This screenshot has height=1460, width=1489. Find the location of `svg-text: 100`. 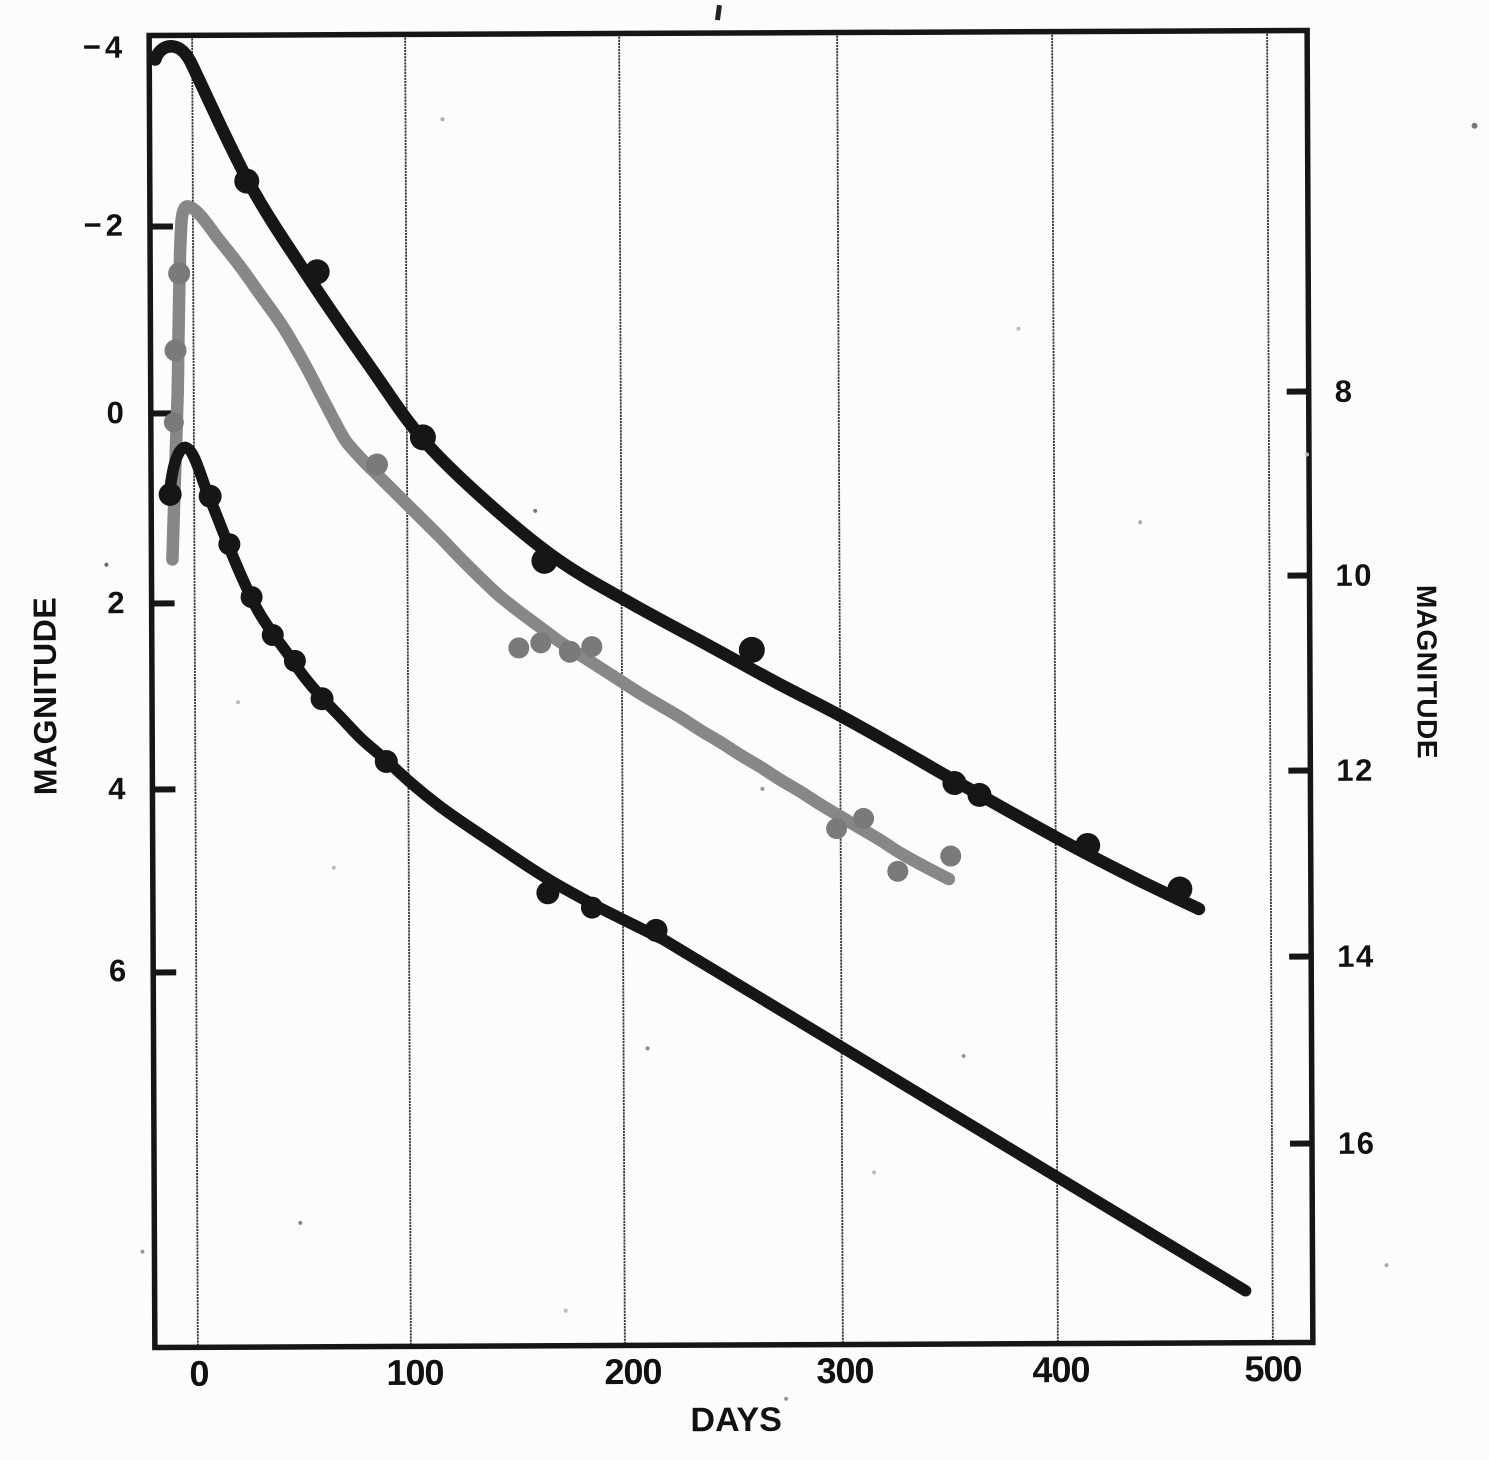

svg-text: 100 is located at coordinates (414, 1372).